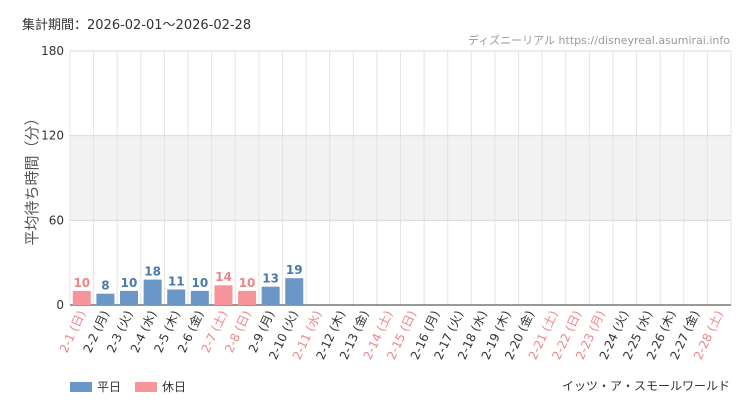  What do you see at coordinates (137, 25) in the screenshot?
I see `period-label: 集計期間：2026-02-01～2026-02-28` at bounding box center [137, 25].